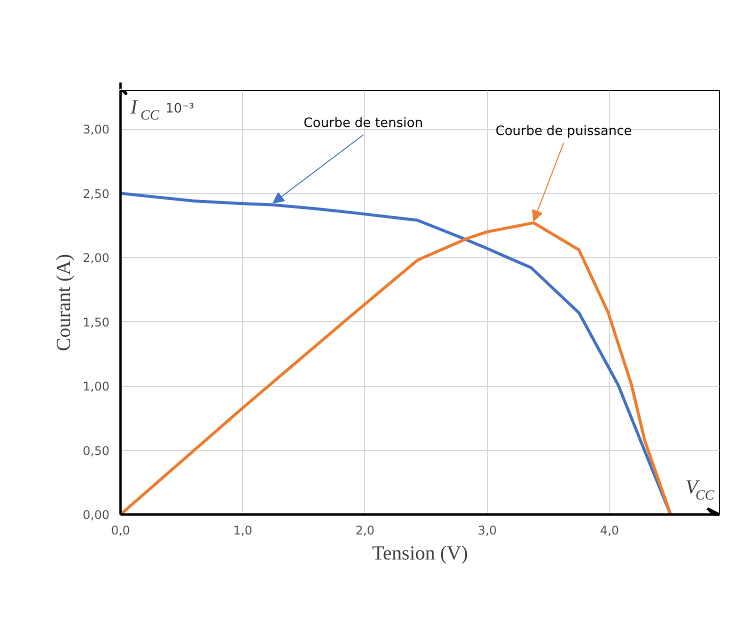  What do you see at coordinates (564, 131) in the screenshot?
I see `text: Courbe de puissance` at bounding box center [564, 131].